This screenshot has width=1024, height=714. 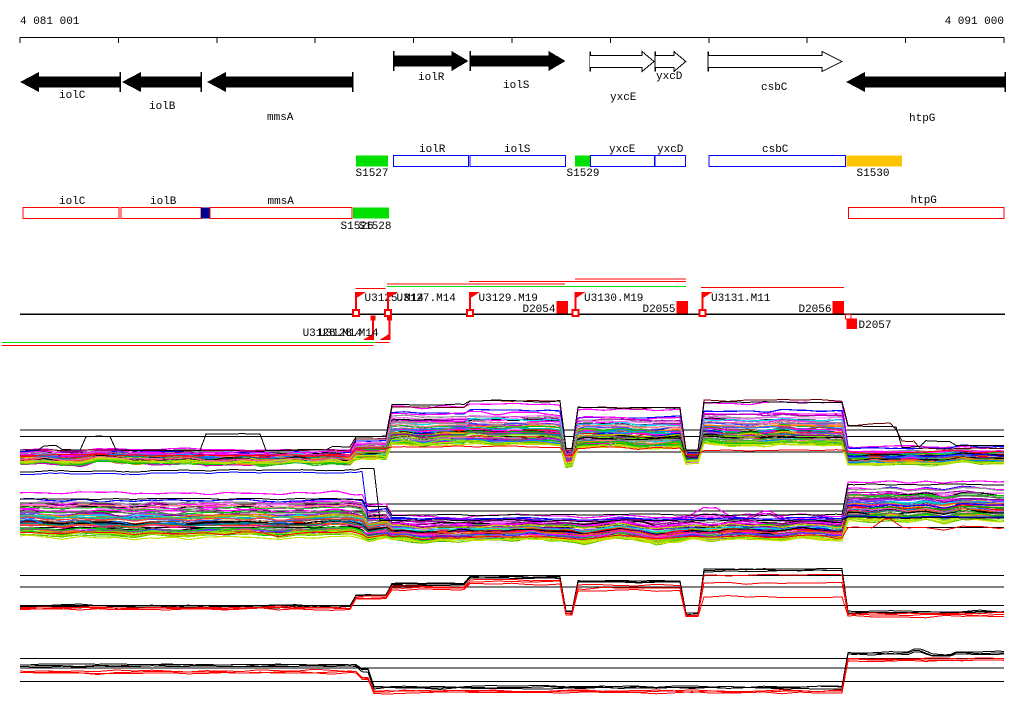 What do you see at coordinates (372, 174) in the screenshot?
I see `svg-text: S1527` at bounding box center [372, 174].